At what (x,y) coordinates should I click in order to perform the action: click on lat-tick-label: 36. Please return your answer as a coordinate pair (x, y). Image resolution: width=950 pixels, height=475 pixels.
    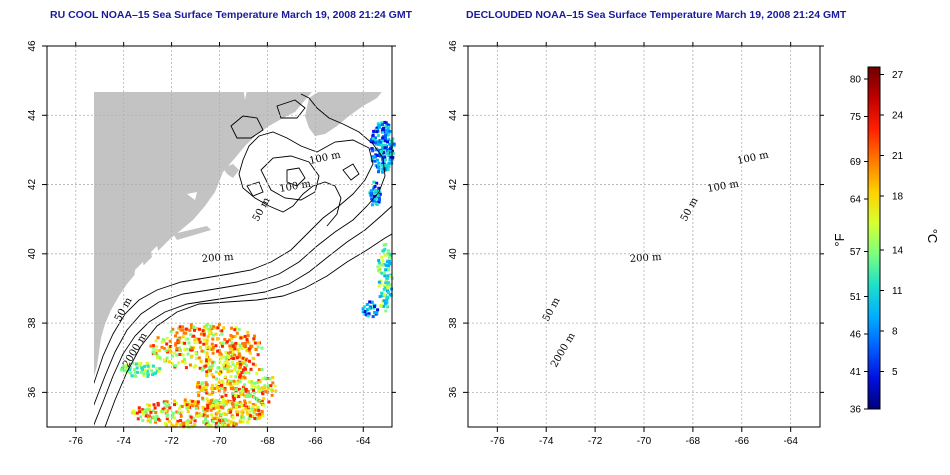
    Looking at the image, I should click on (32, 392).